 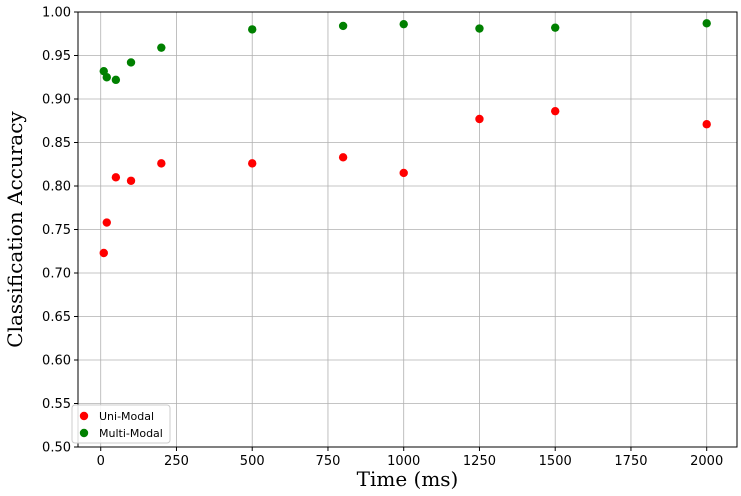 What do you see at coordinates (131, 433) in the screenshot?
I see `legend-label-multi-modal: Multi-Modal` at bounding box center [131, 433].